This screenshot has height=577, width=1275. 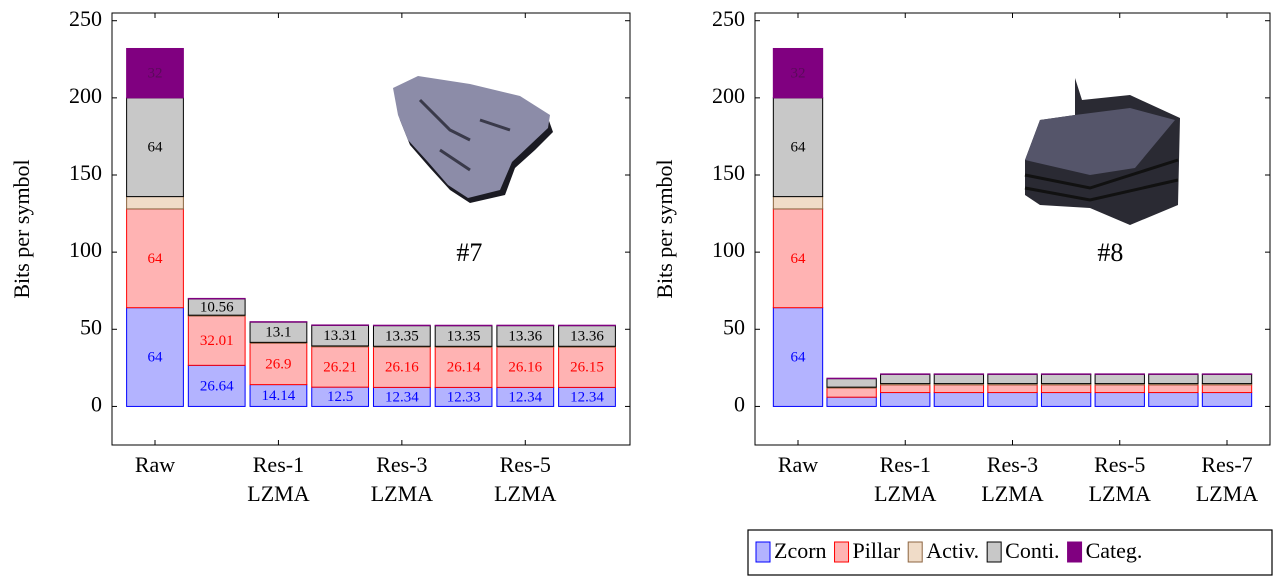 I want to click on legend-label: Pillar, so click(x=877, y=550).